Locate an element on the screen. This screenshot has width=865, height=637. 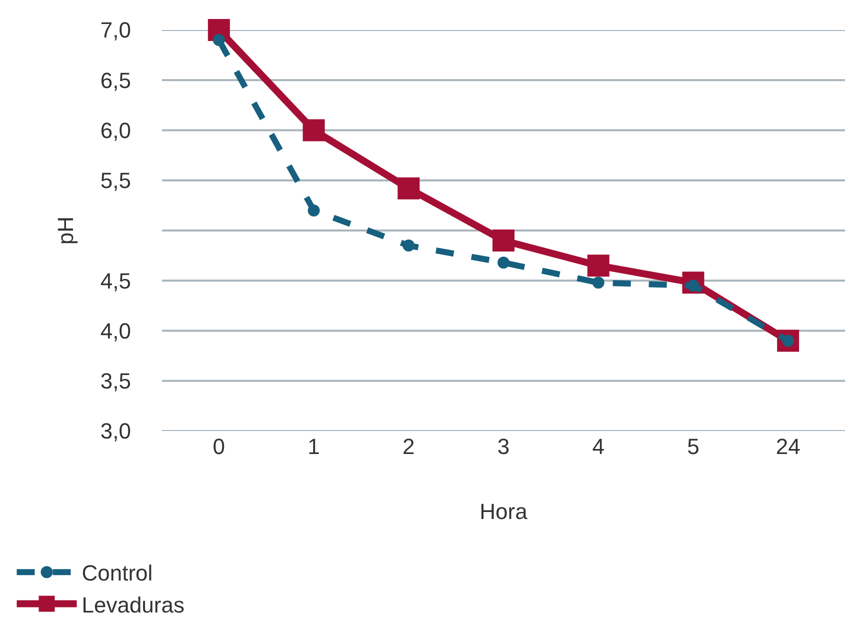
x-tick-label: 24 is located at coordinates (788, 446).